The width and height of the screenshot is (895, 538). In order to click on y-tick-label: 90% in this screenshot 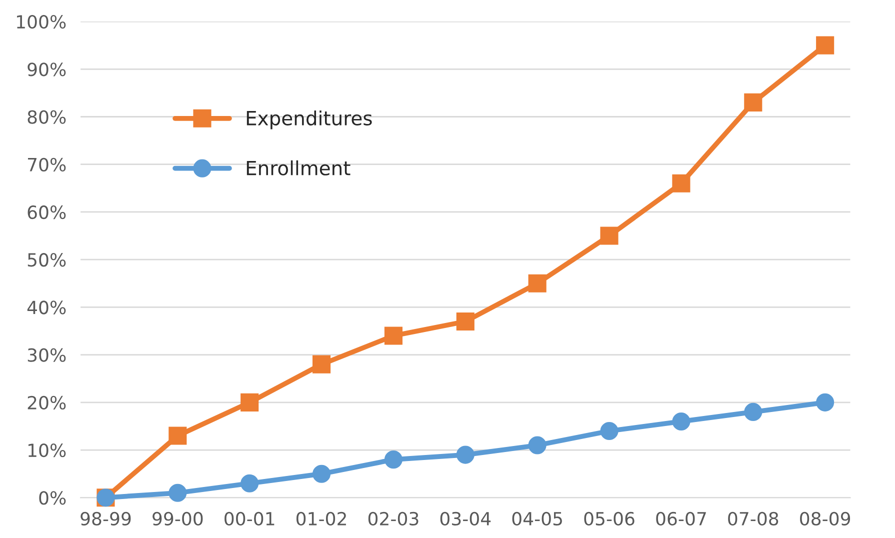, I will do `click(47, 69)`.